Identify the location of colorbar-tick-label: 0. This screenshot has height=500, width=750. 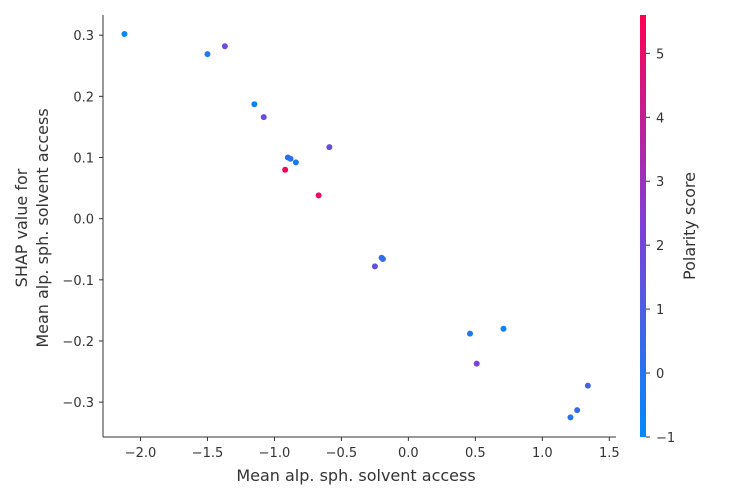
(660, 374).